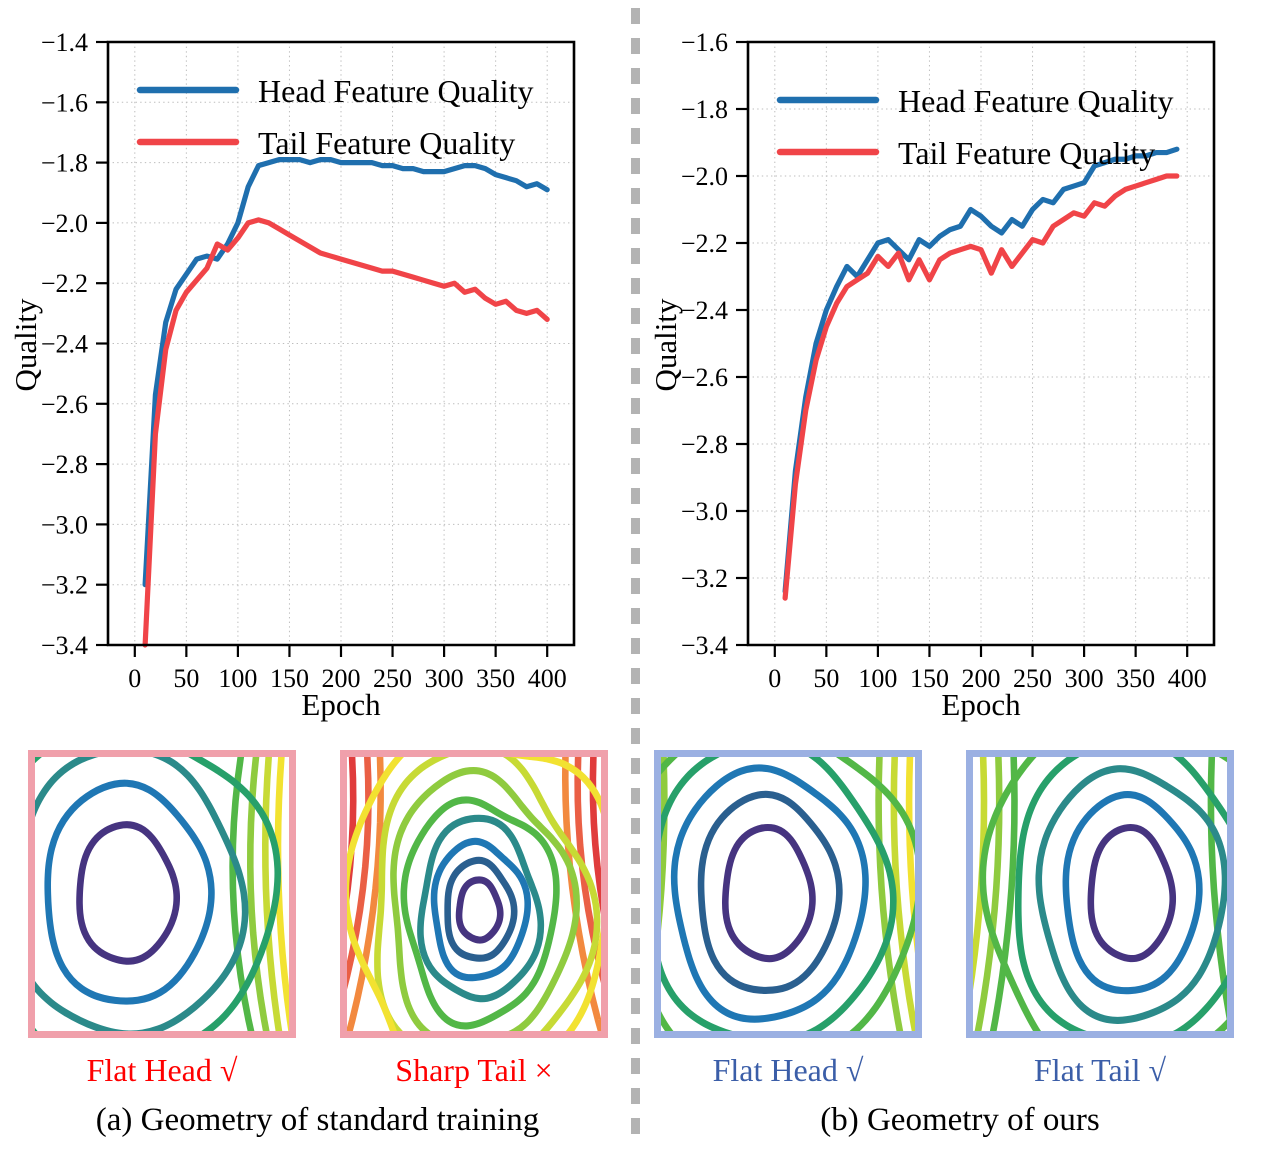  I want to click on contour-plot-ours-tail, so click(1100, 894).